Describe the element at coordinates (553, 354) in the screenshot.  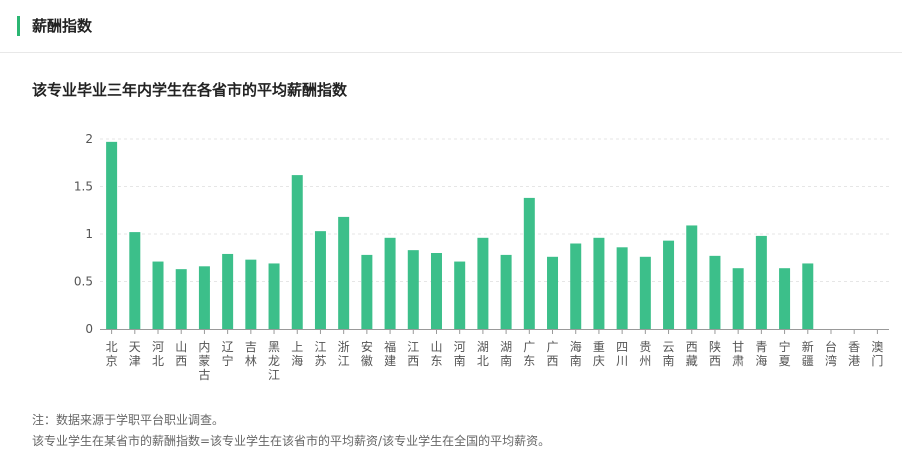
I see `x-tick-label: 广西` at that location.